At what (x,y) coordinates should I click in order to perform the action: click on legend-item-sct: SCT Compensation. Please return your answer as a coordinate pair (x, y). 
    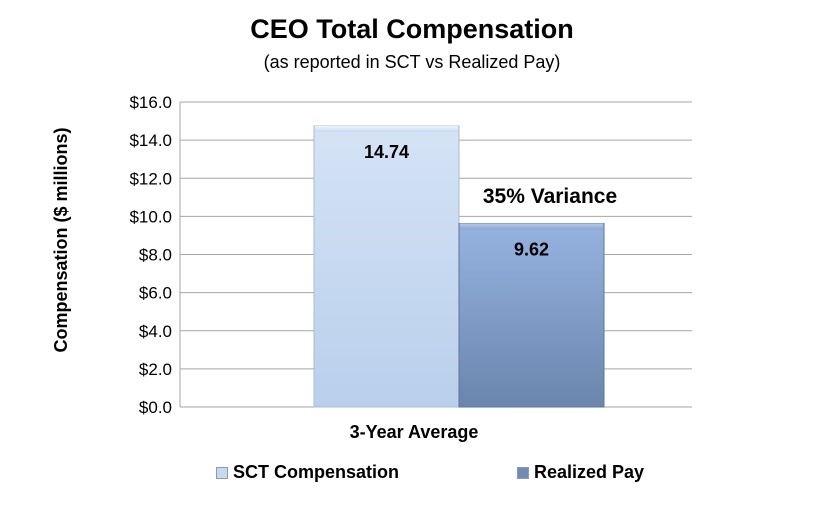
    Looking at the image, I should click on (307, 472).